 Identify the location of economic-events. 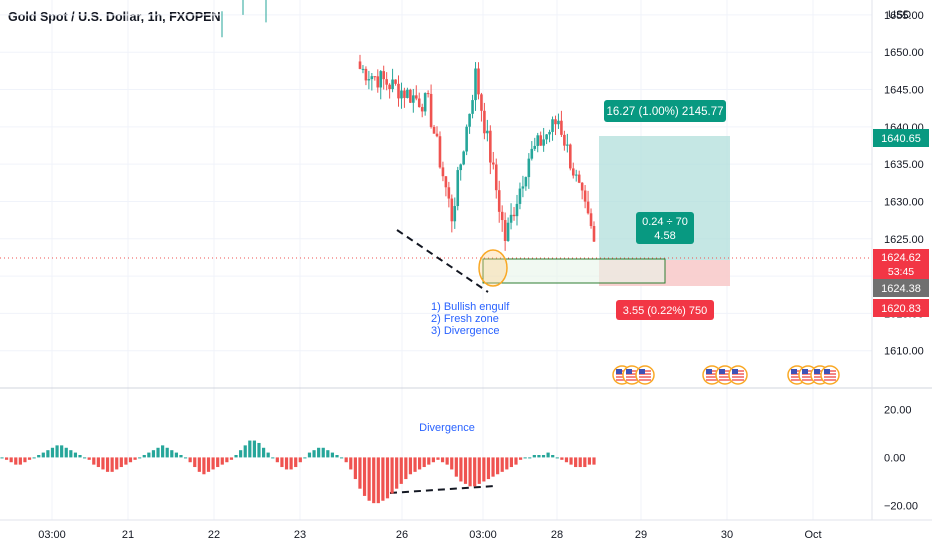
(726, 375).